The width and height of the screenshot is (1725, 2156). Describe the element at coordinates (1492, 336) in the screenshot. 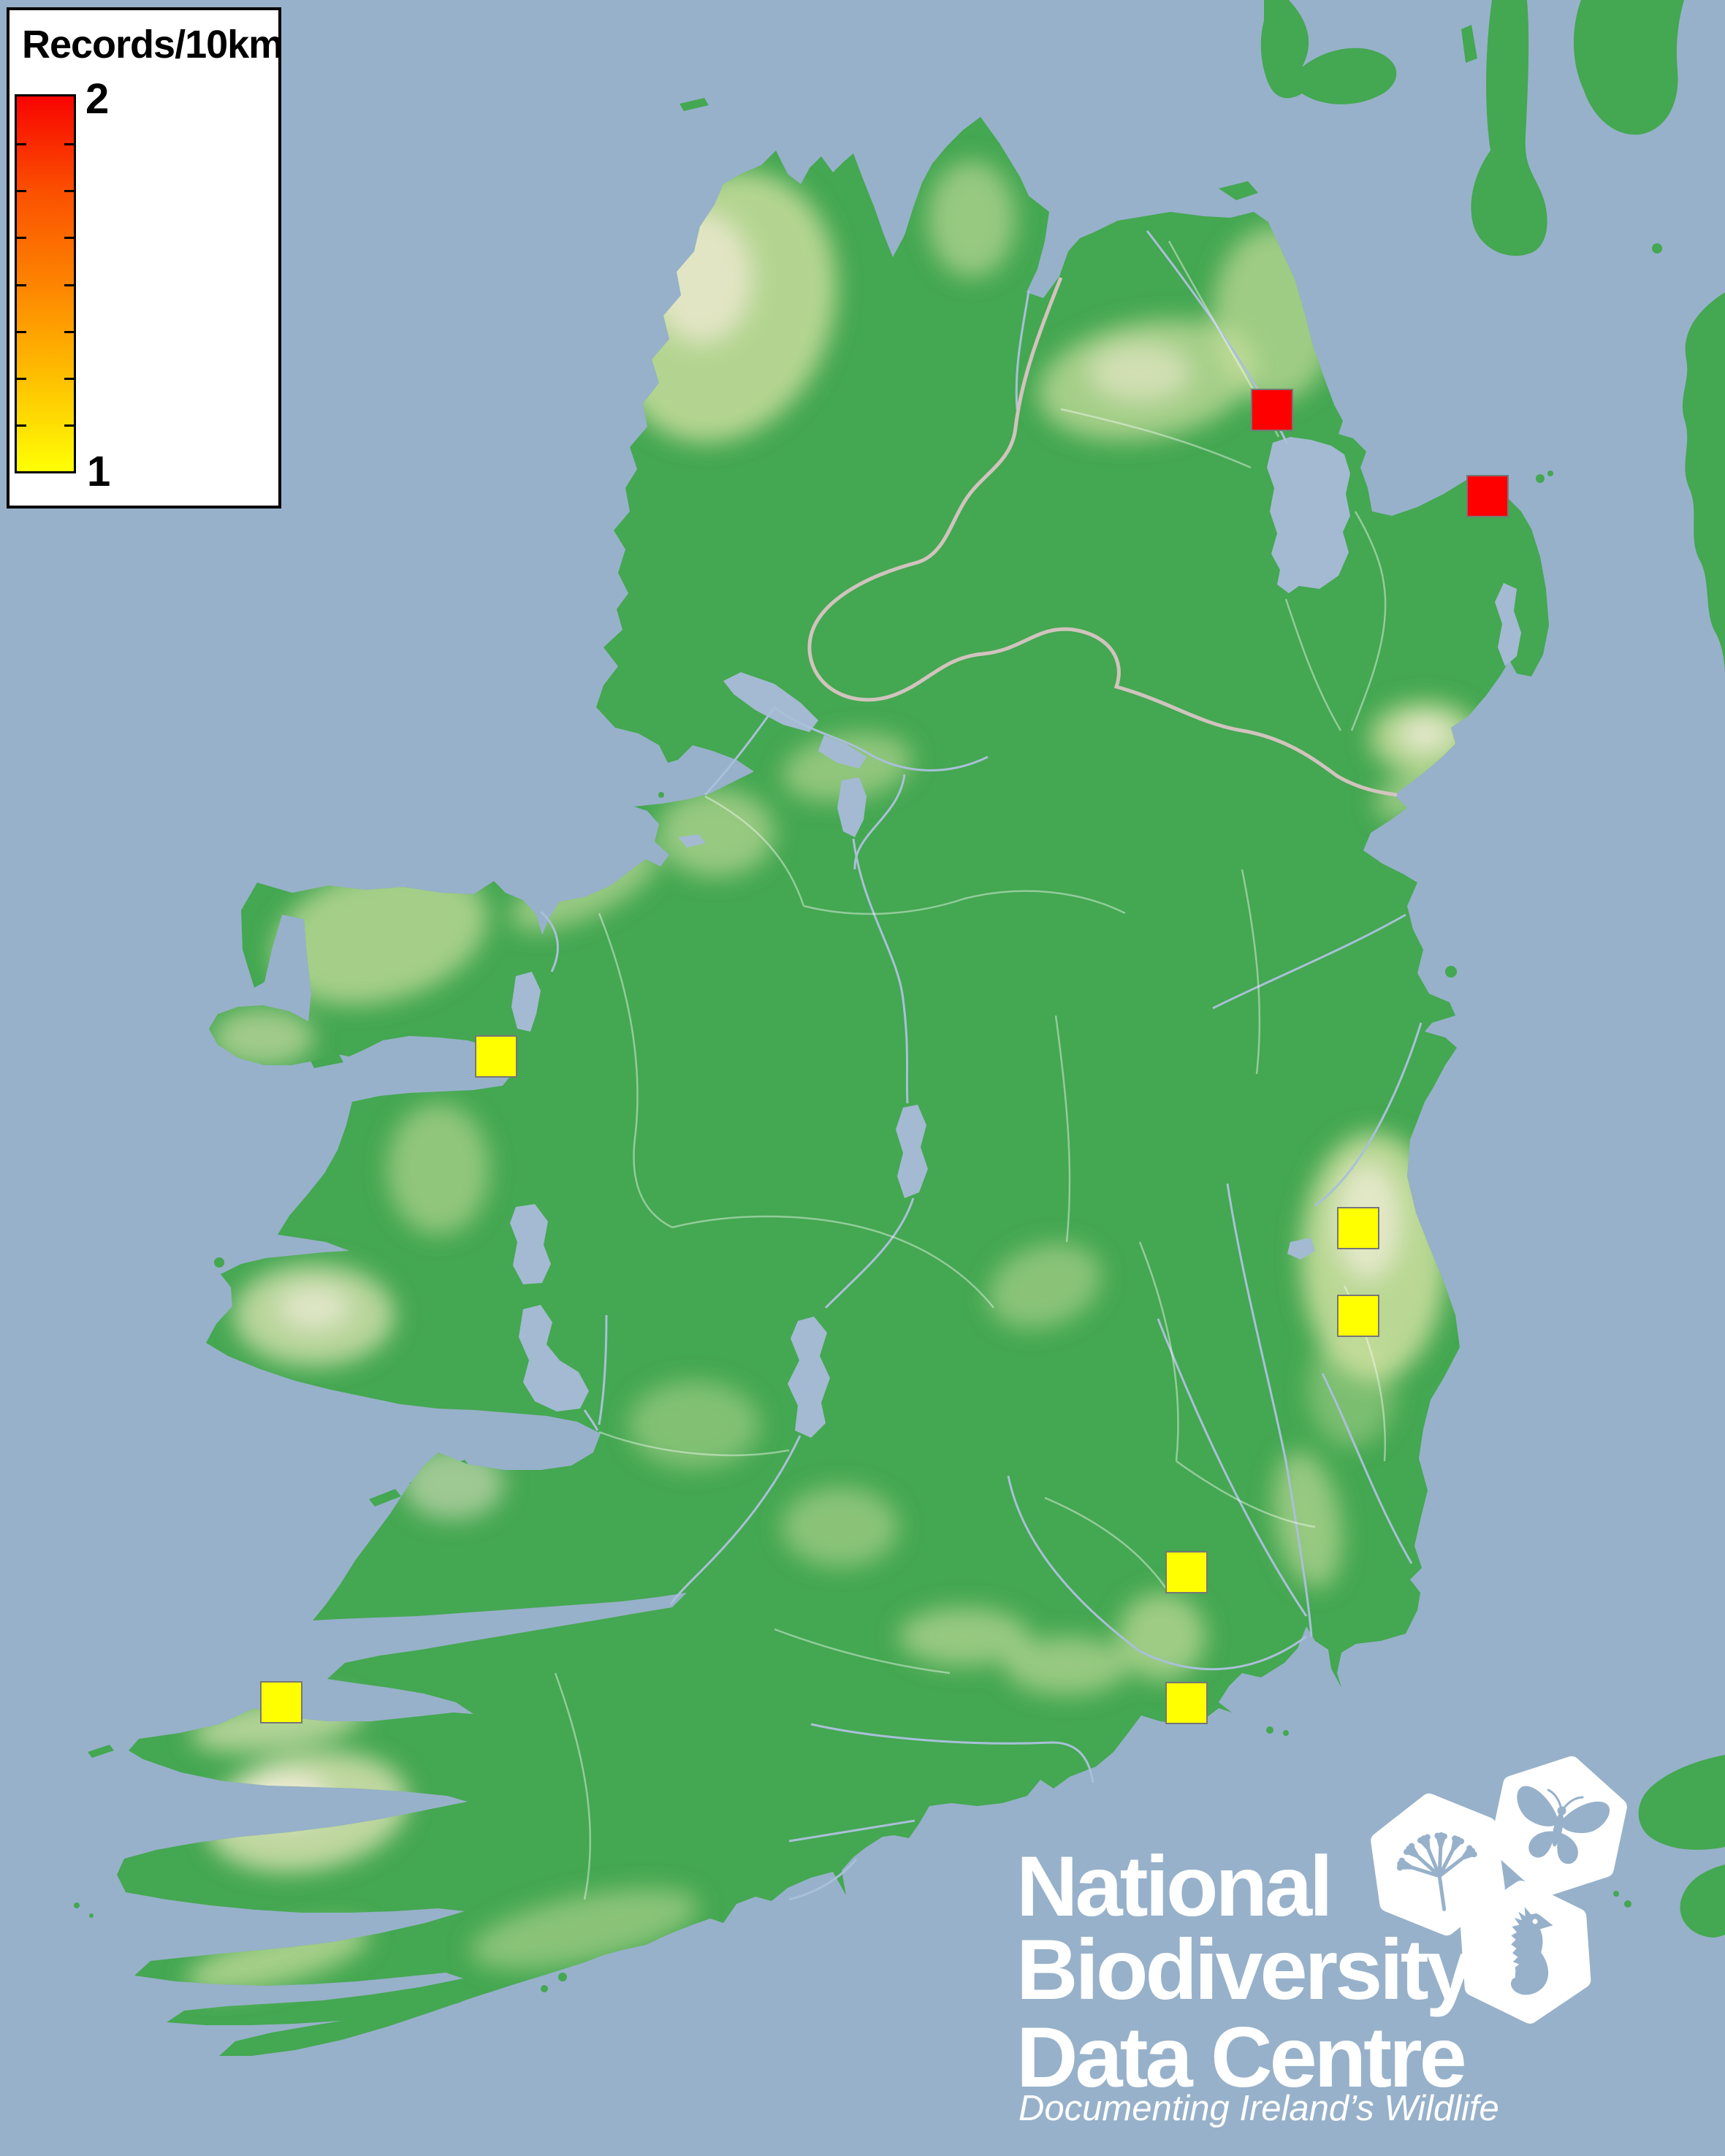

I see `scotland-coast` at that location.